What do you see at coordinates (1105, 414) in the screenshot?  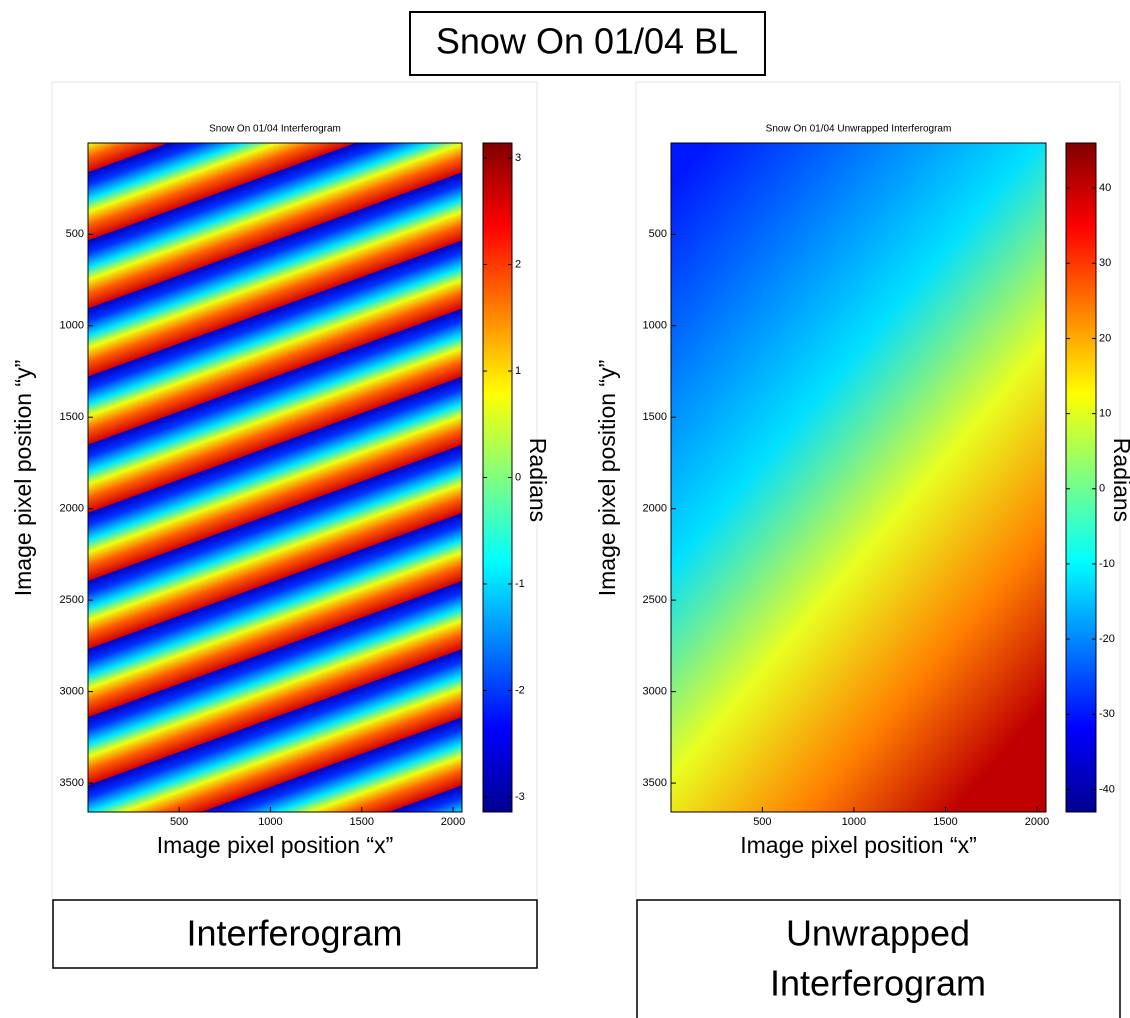 I see `colorbar-tick-label: 10` at bounding box center [1105, 414].